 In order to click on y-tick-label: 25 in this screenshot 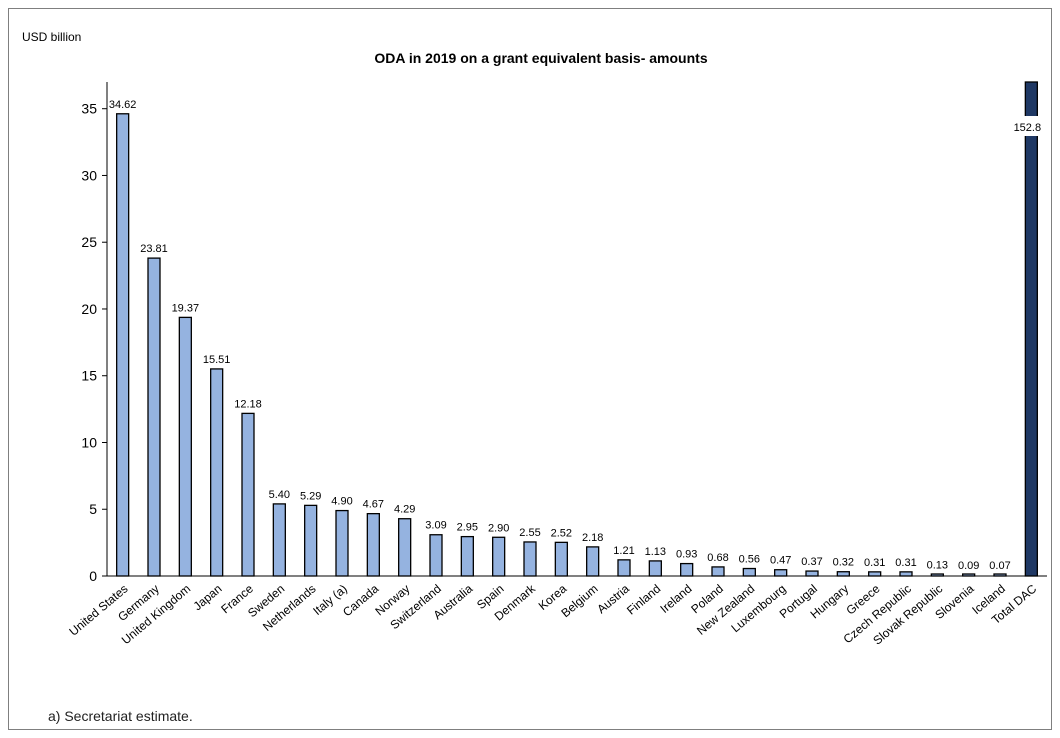, I will do `click(89, 242)`.